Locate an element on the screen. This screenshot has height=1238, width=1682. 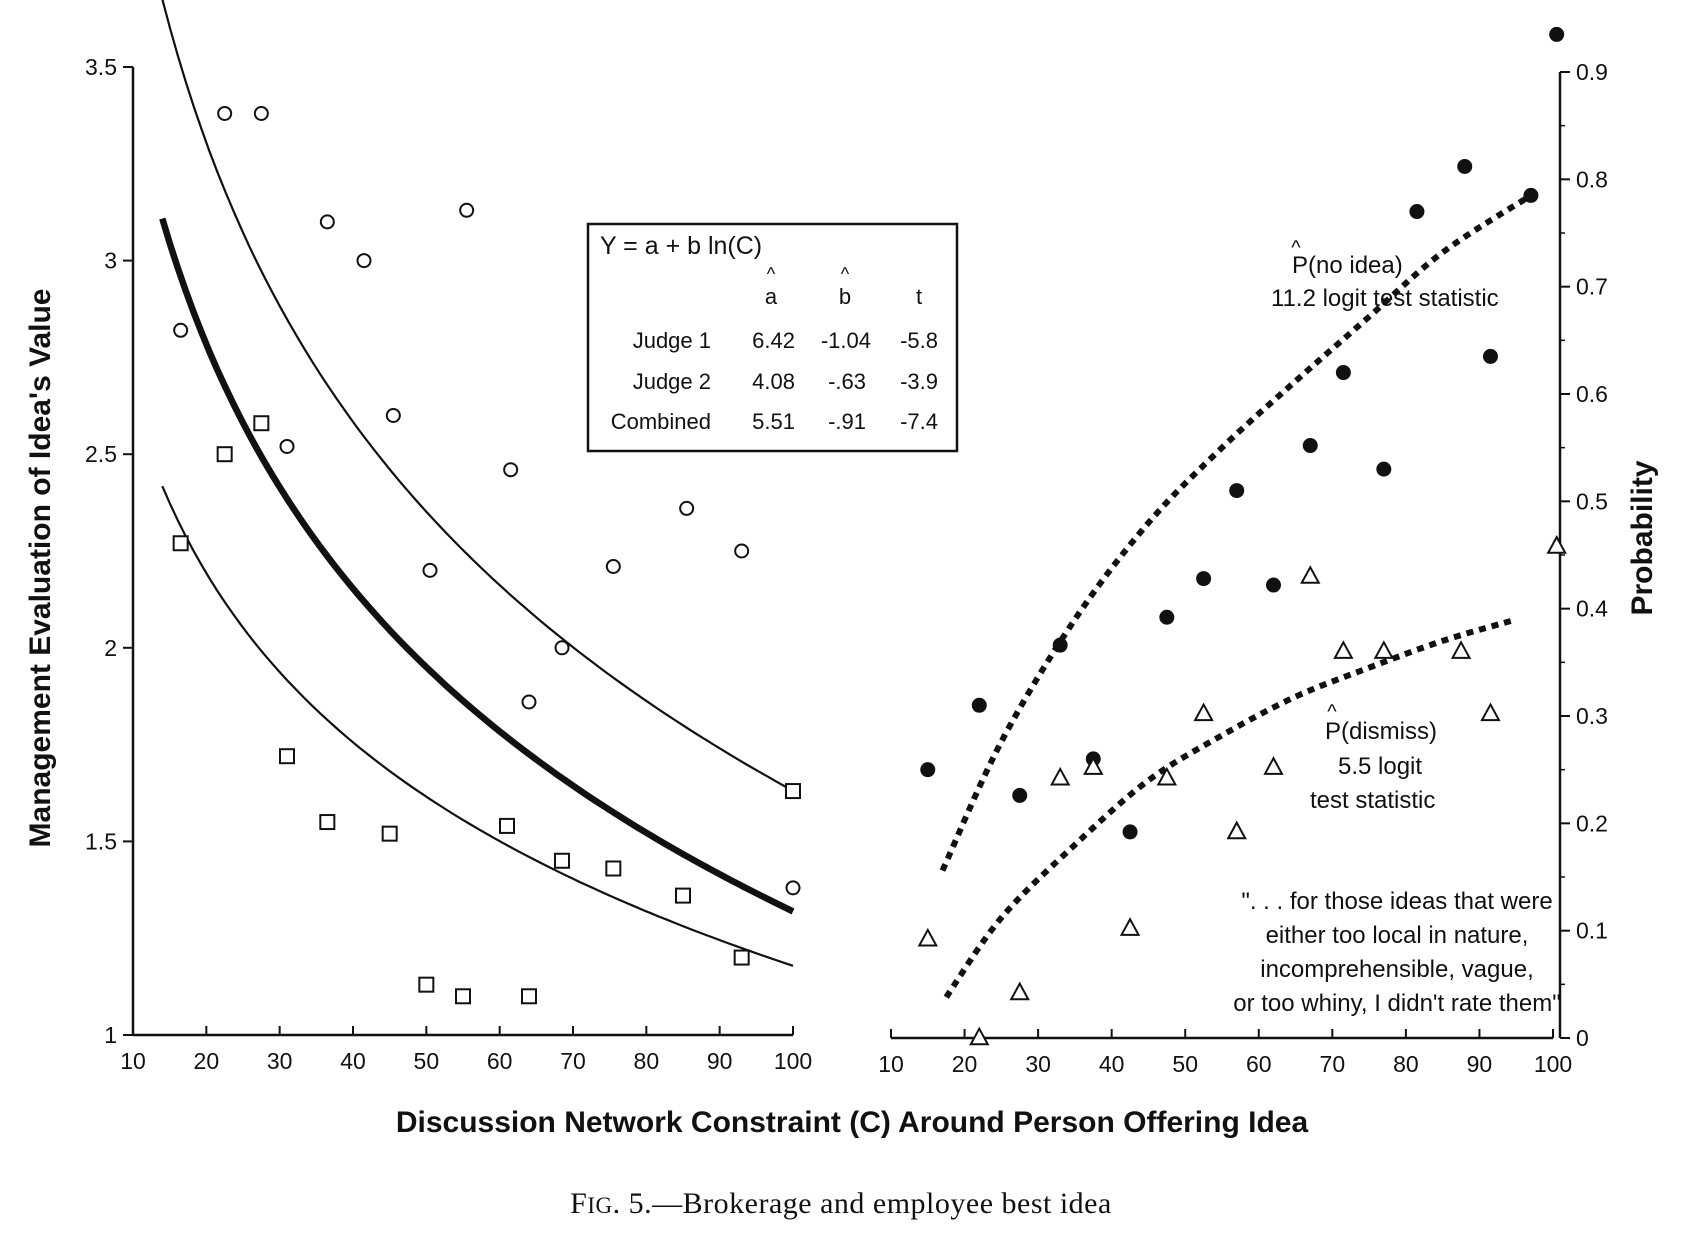
row-label-judge2: Judge 2 is located at coordinates (672, 381).